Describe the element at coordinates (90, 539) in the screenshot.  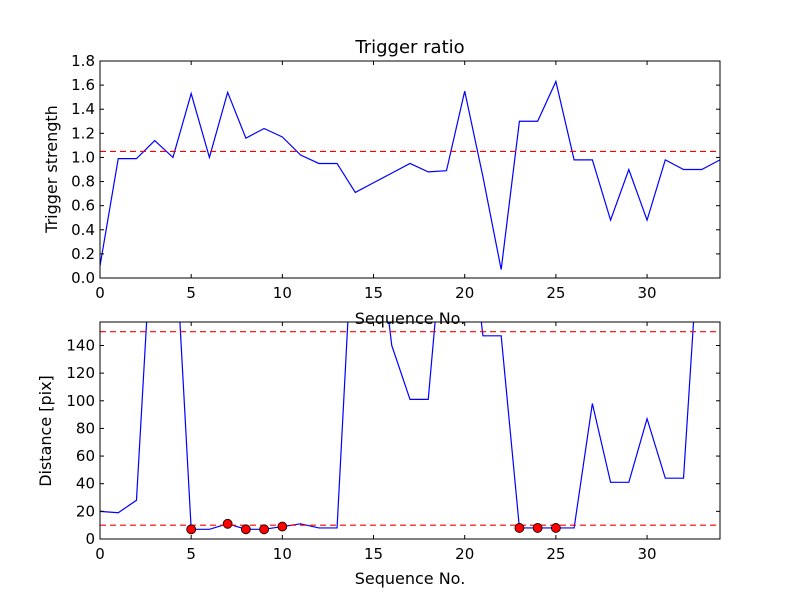
I see `y-tick-label: 0` at that location.